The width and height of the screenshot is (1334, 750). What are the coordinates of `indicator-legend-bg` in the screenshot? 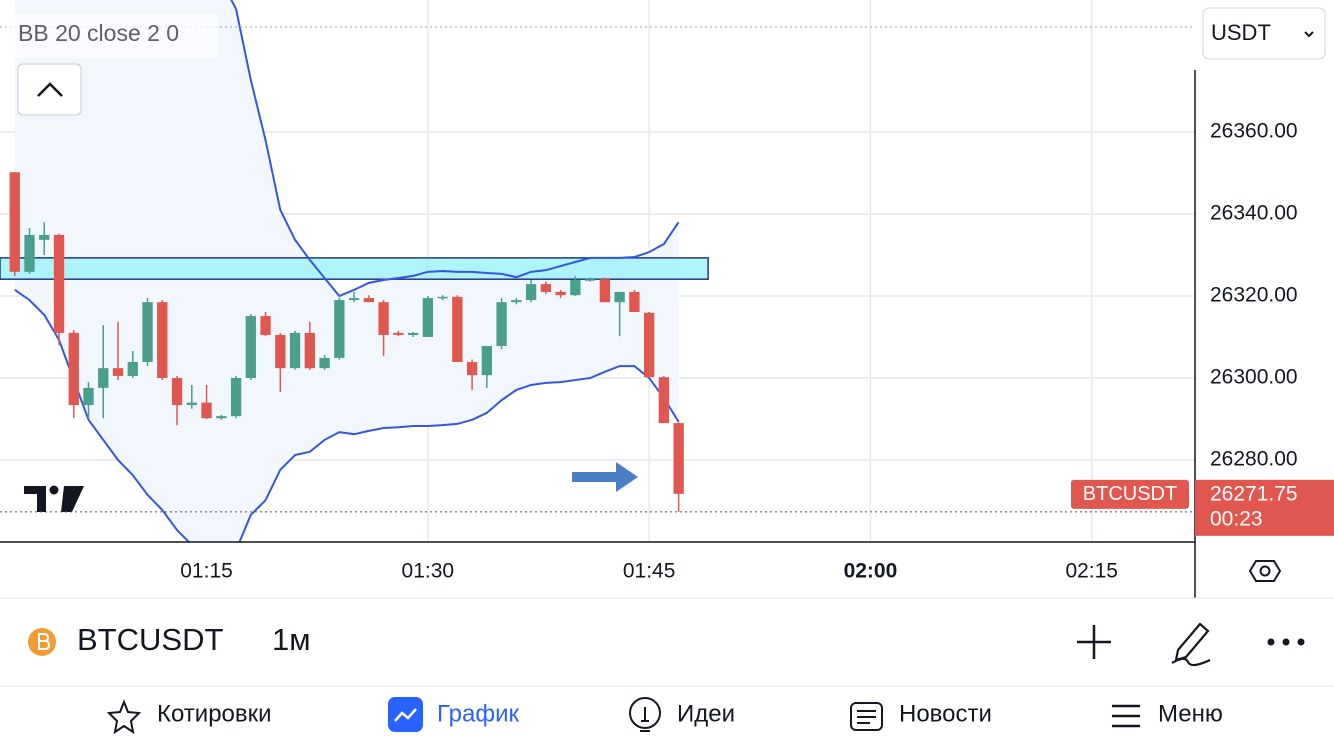 It's located at (112, 36).